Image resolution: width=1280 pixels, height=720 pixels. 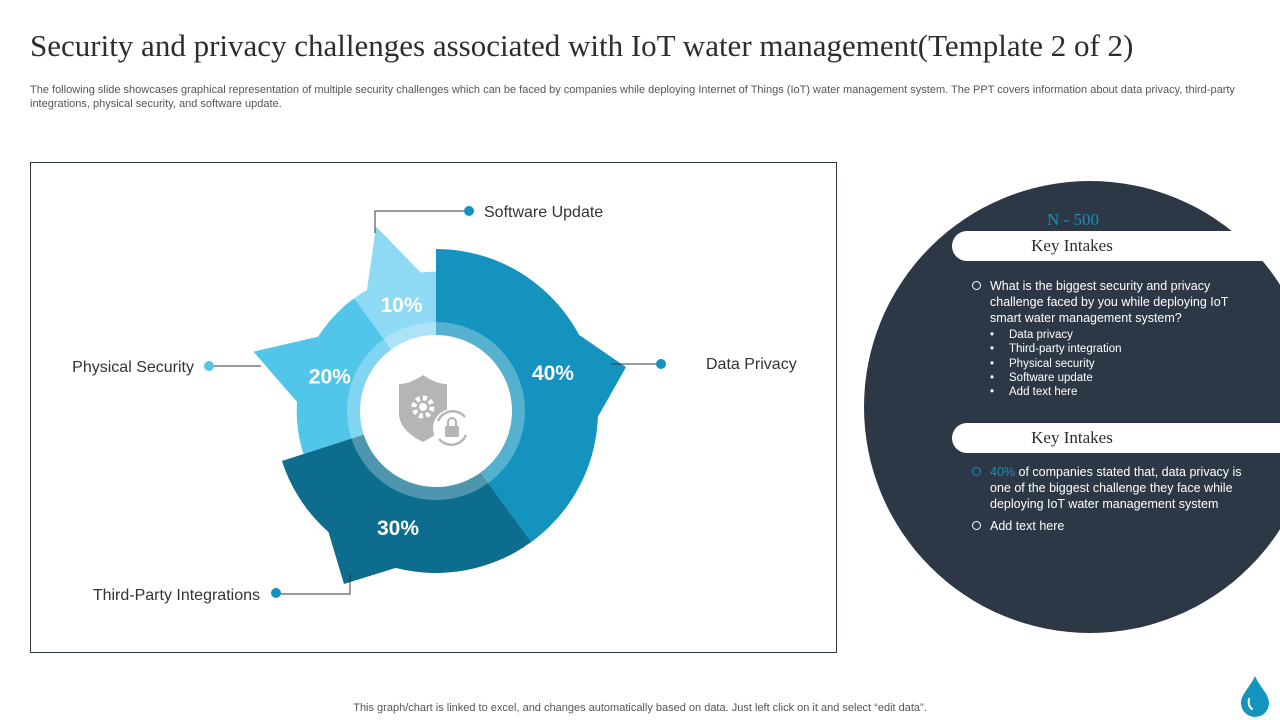 I want to click on category-label-third-party-integrations: Third-Party Integrations, so click(x=176, y=595).